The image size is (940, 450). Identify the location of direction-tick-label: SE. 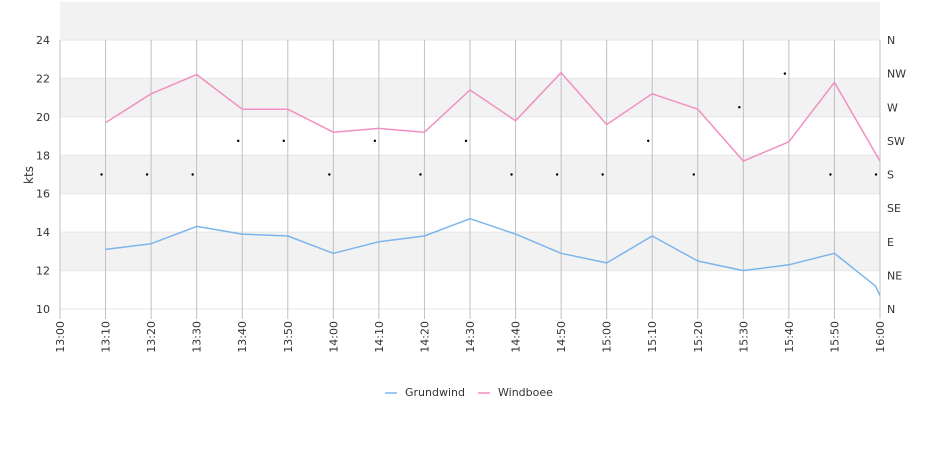
(894, 208).